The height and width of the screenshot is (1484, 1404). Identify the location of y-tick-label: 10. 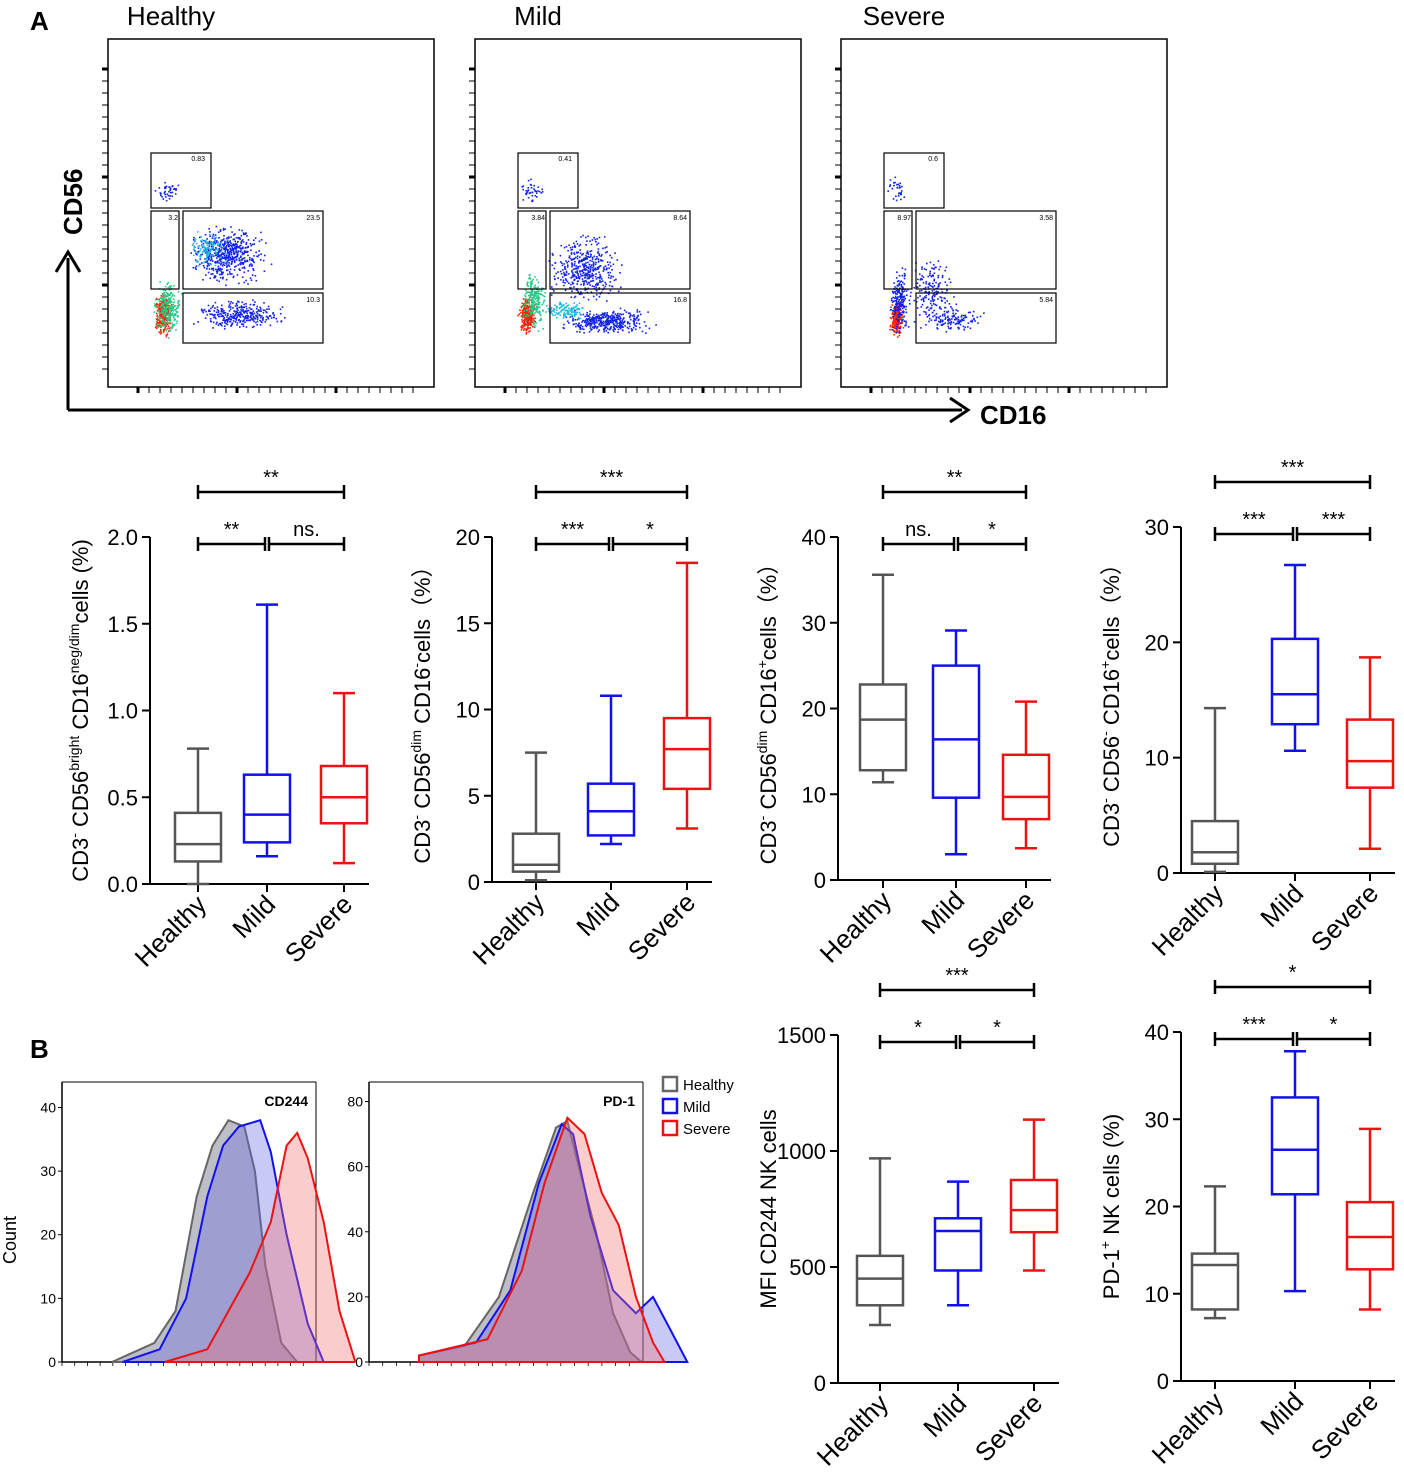
(814, 794).